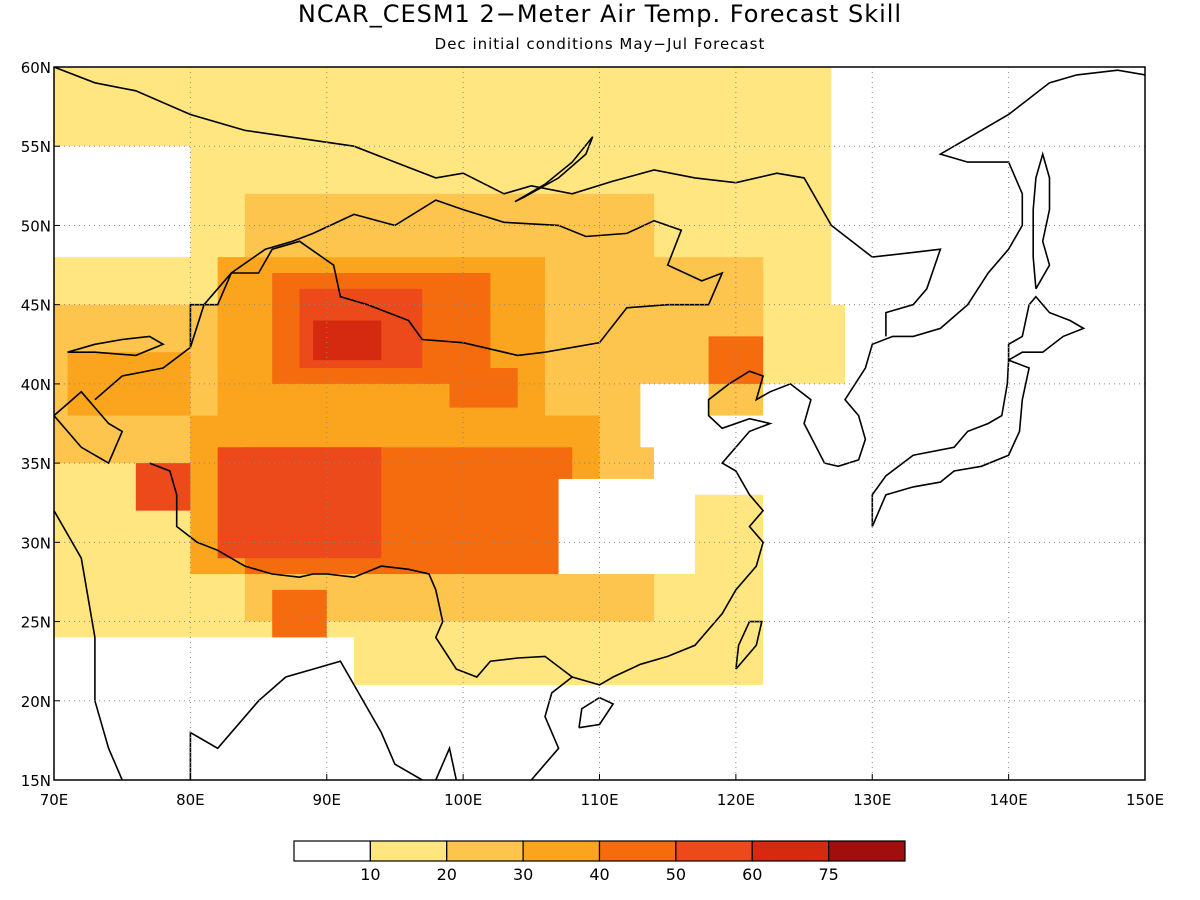  I want to click on y-tick-label: 30N, so click(36, 543).